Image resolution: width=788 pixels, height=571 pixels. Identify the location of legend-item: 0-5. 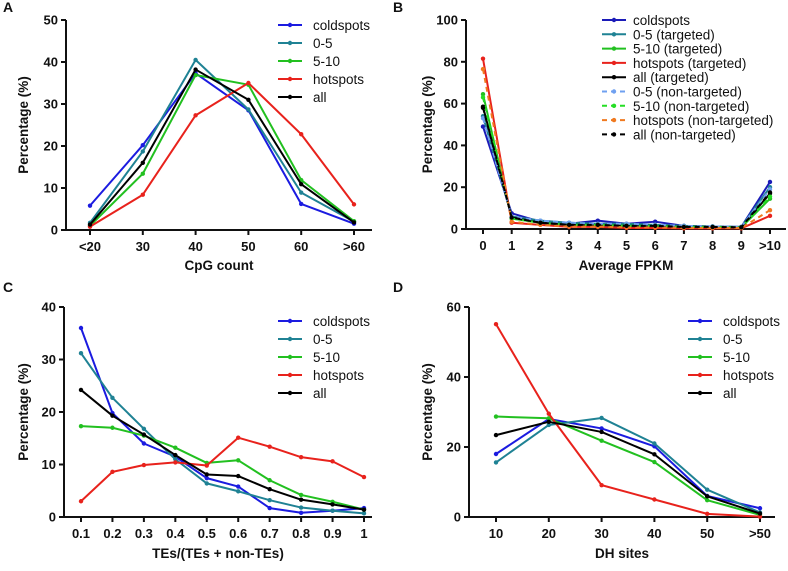
(715, 339).